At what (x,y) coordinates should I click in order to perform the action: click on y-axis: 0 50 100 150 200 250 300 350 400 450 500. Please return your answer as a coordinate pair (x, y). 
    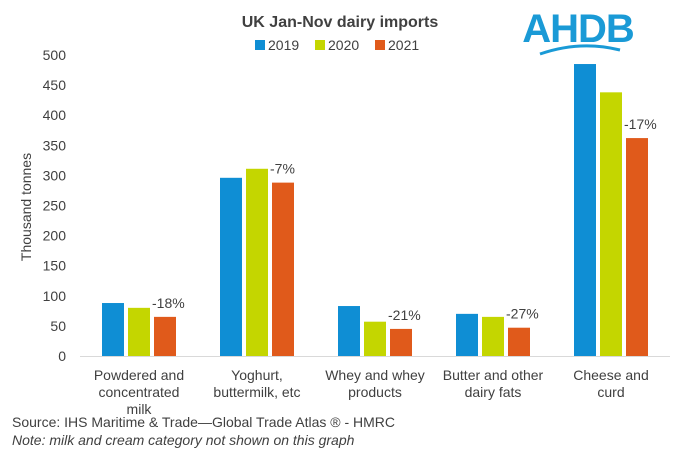
    Looking at the image, I should click on (55, 205).